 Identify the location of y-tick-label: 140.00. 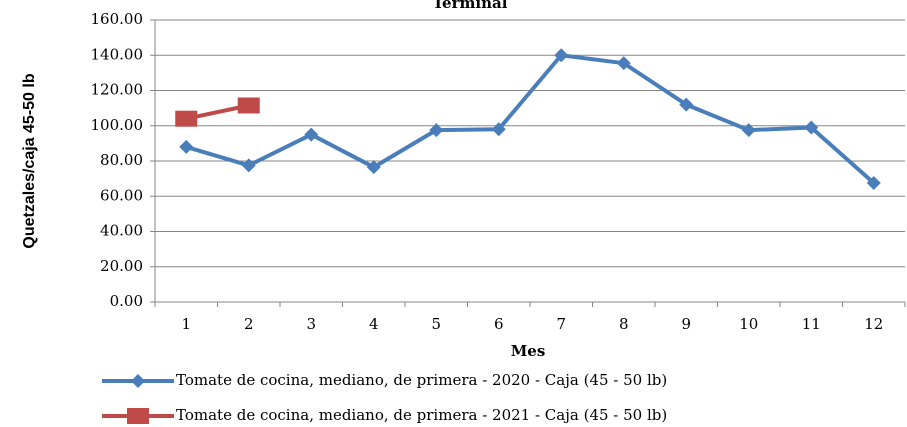
(117, 54).